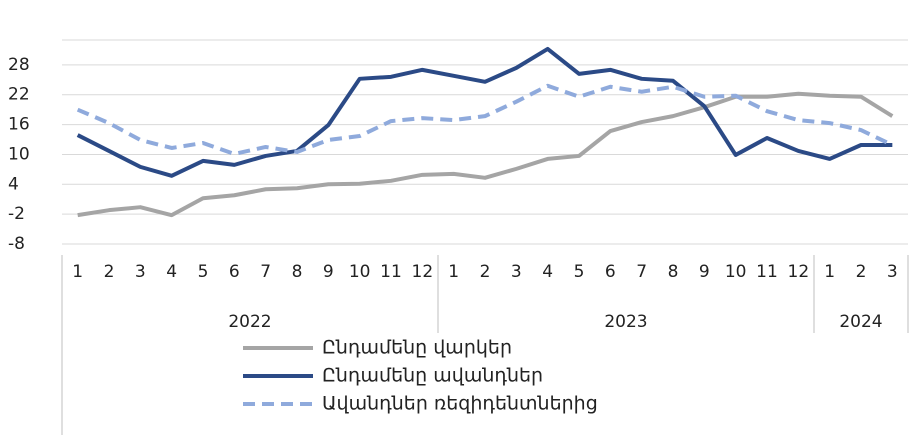  Describe the element at coordinates (460, 404) in the screenshot. I see `legend-label: Ավանդներ ռեզիդենտներից` at that location.